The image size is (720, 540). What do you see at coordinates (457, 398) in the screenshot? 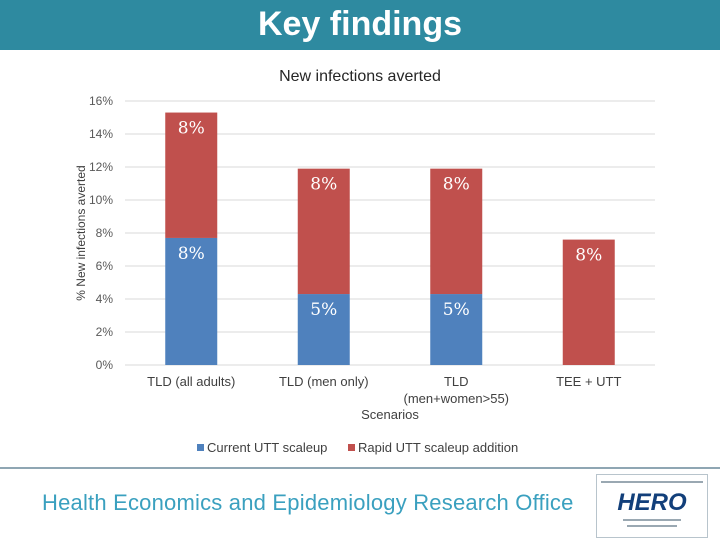
I see `x-tick-label: (men+women>55)` at bounding box center [457, 398].